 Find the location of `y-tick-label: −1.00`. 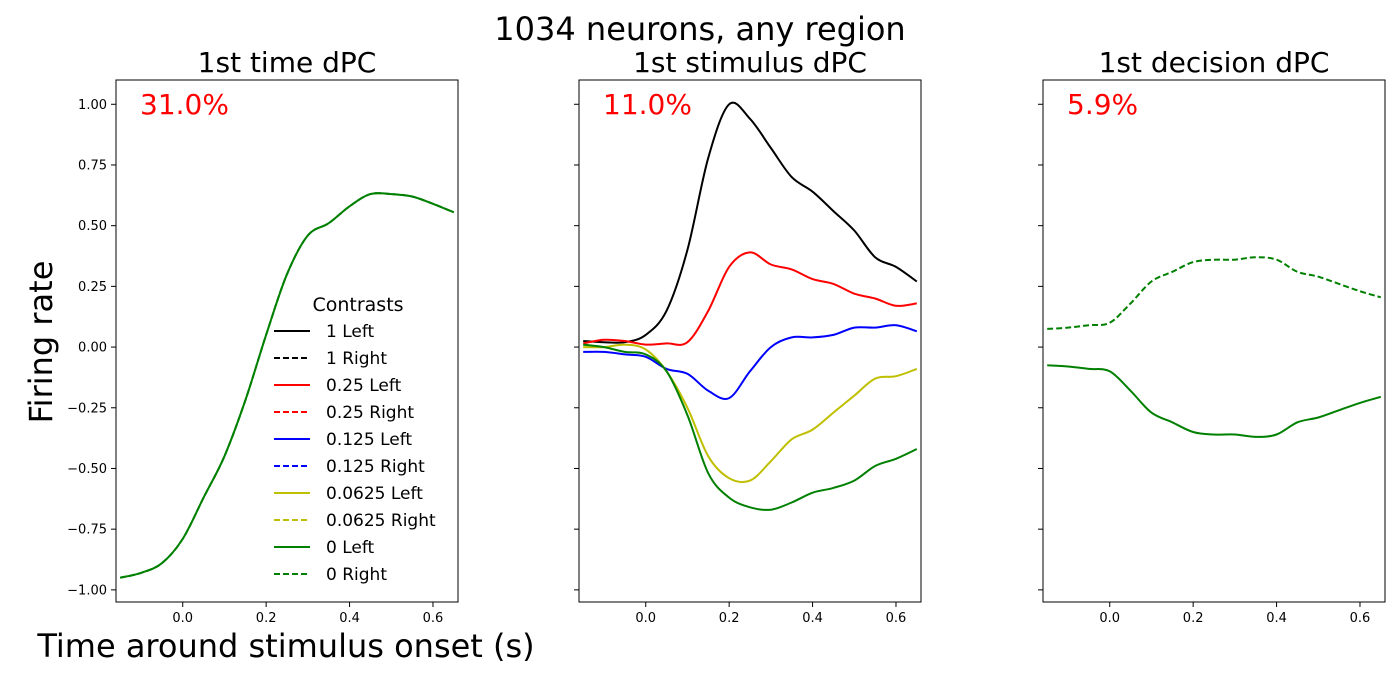

y-tick-label: −1.00 is located at coordinates (87, 590).